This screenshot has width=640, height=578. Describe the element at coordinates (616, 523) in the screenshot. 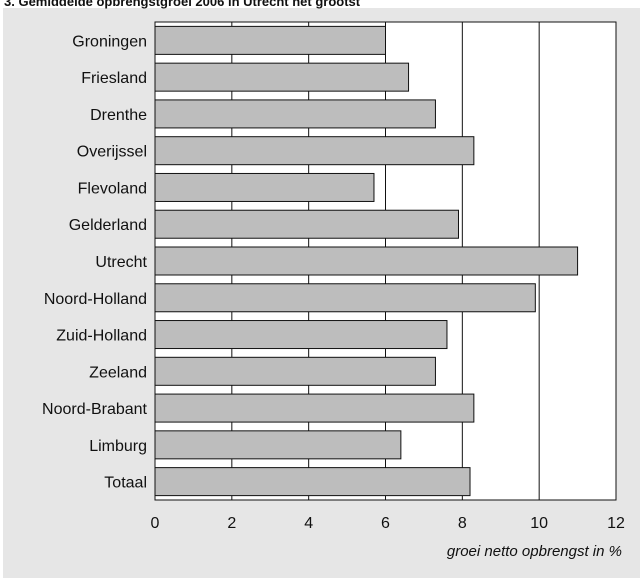

I see `x-tick-label: 12` at that location.